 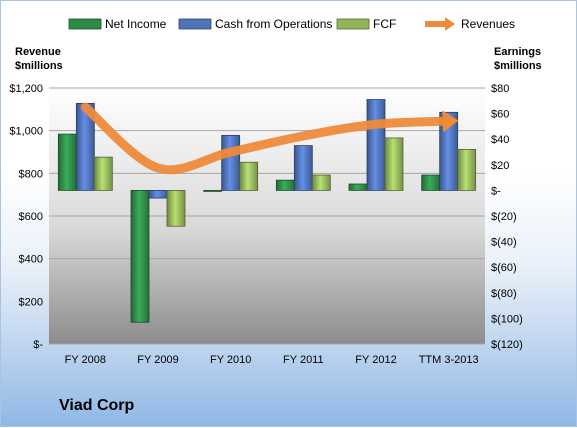 What do you see at coordinates (31, 174) in the screenshot?
I see `left-tick-label: $800` at bounding box center [31, 174].